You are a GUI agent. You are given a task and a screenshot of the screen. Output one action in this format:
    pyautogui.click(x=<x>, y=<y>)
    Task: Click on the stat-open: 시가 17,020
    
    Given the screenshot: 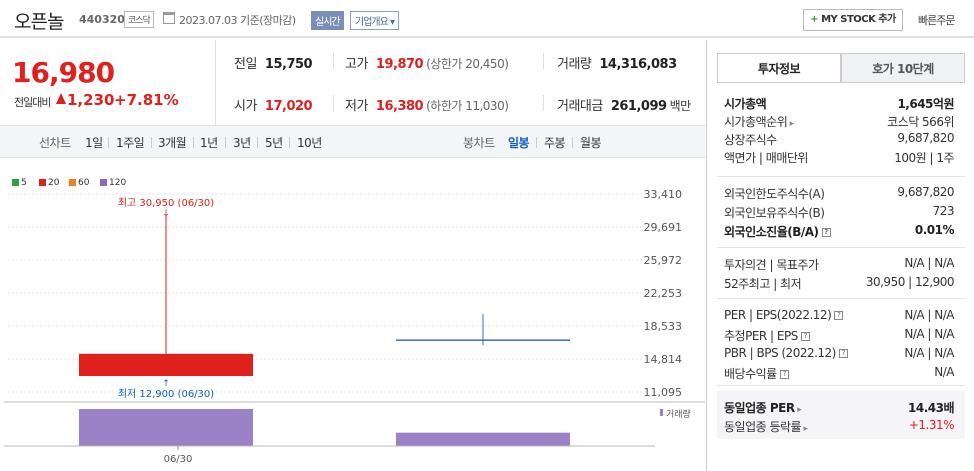 What is the action you would take?
    pyautogui.click(x=273, y=104)
    